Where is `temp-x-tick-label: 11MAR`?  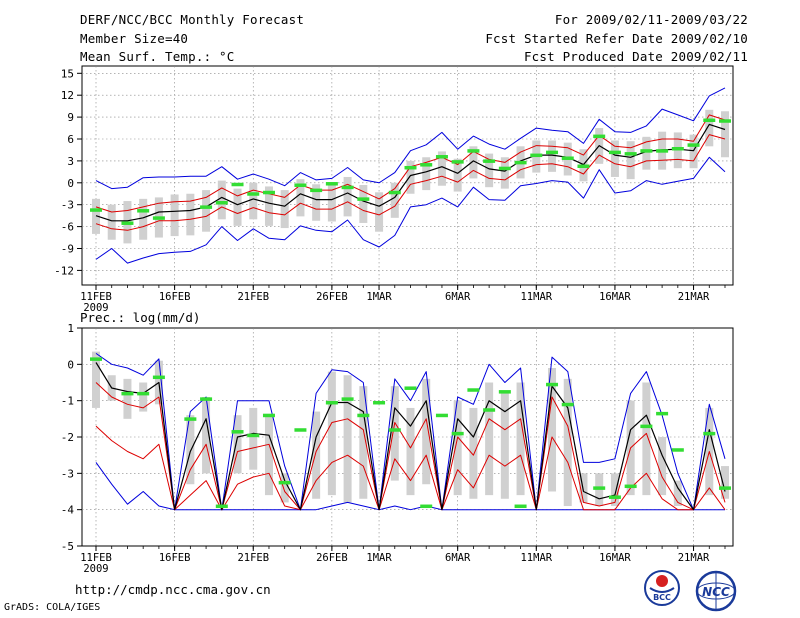 temp-x-tick-label: 11MAR is located at coordinates (536, 297).